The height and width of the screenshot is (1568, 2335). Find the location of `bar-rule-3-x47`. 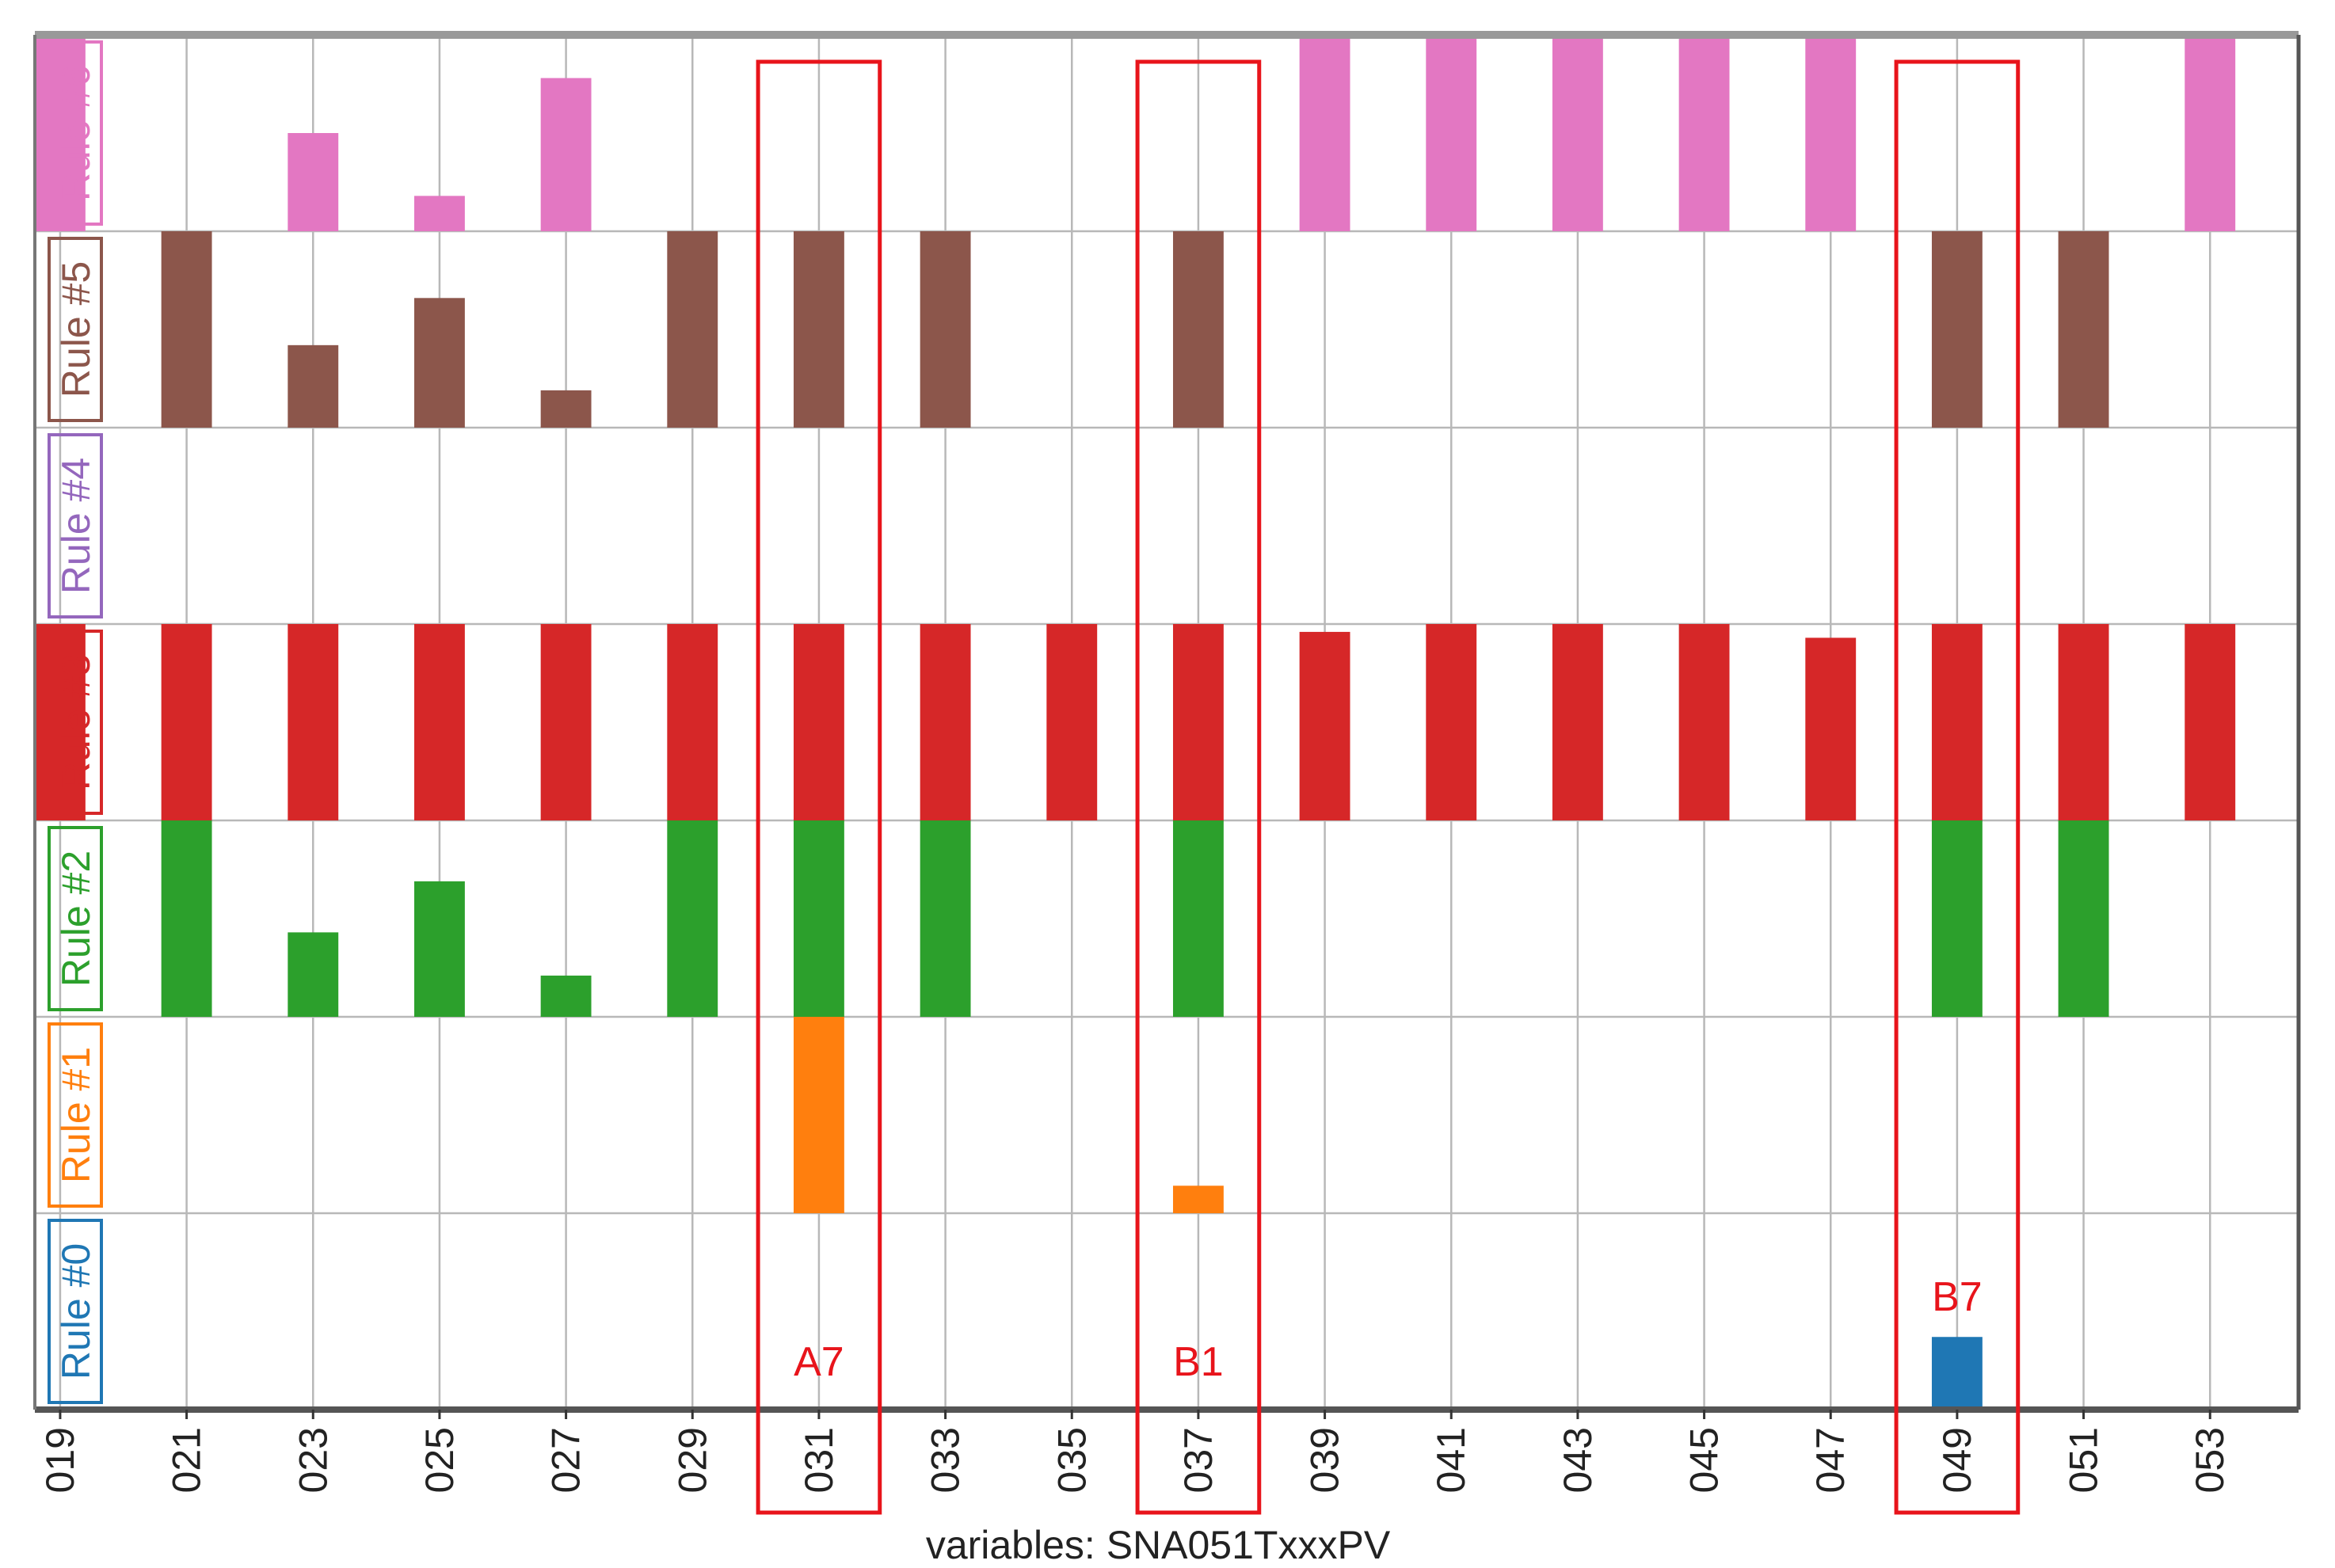

bar-rule-3-x47 is located at coordinates (1831, 728).